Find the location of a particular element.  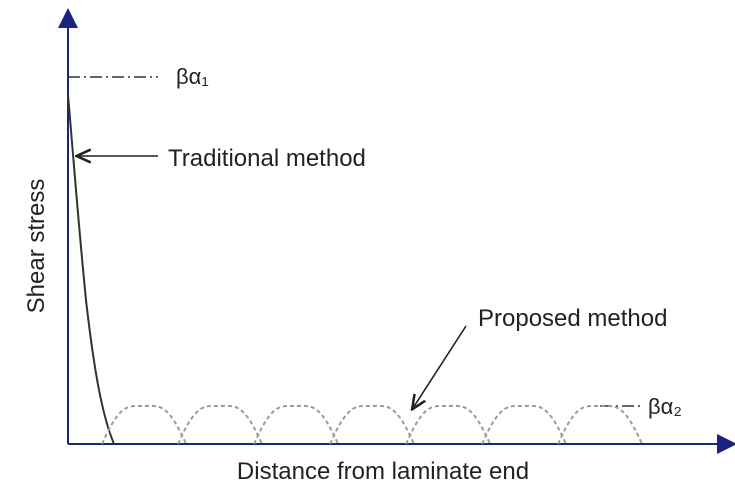

proposed-method-curve is located at coordinates (372, 424).